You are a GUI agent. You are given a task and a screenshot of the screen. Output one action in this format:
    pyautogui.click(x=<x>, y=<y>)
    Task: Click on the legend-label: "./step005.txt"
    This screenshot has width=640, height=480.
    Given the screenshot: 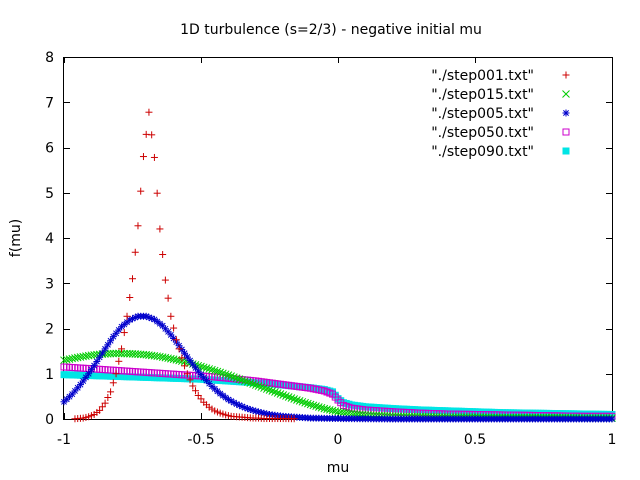 What is the action you would take?
    pyautogui.click(x=482, y=114)
    